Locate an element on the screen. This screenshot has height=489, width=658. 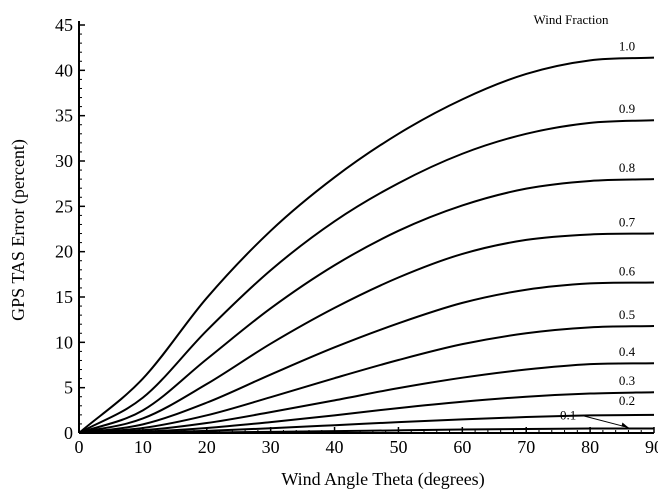
y-tick-label: 15 is located at coordinates (64, 297).